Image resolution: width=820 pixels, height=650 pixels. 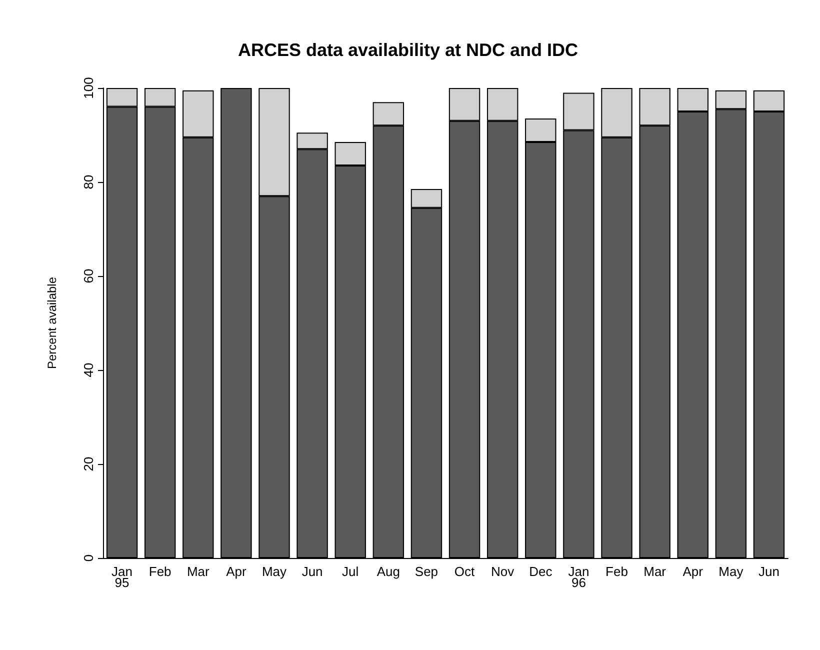 What do you see at coordinates (88, 558) in the screenshot?
I see `y-tick-label: 0` at bounding box center [88, 558].